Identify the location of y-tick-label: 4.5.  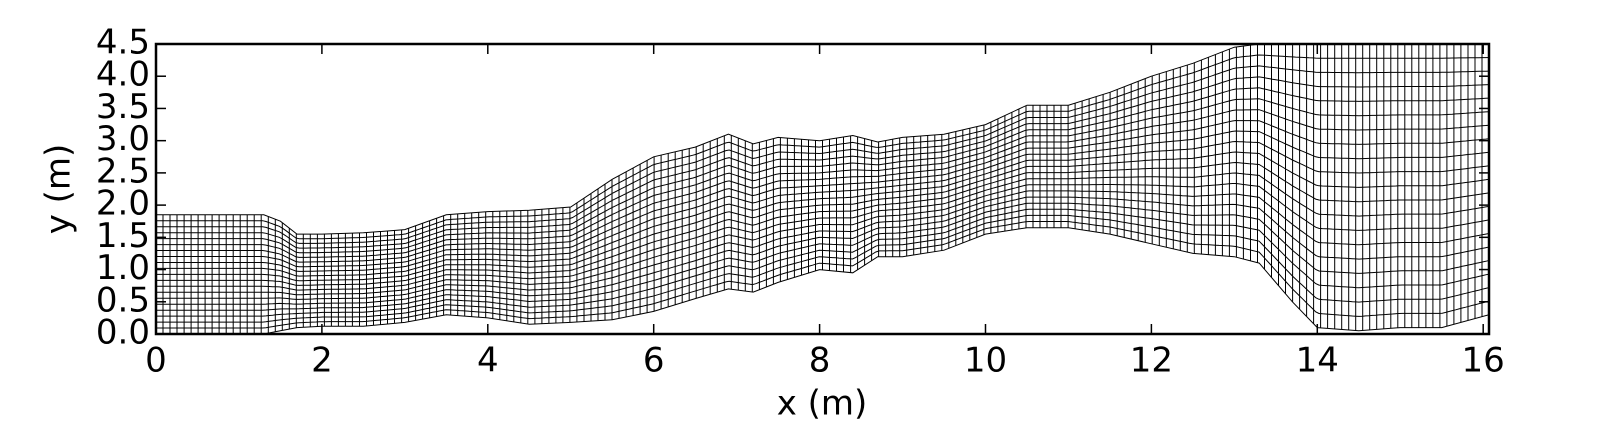
(123, 43).